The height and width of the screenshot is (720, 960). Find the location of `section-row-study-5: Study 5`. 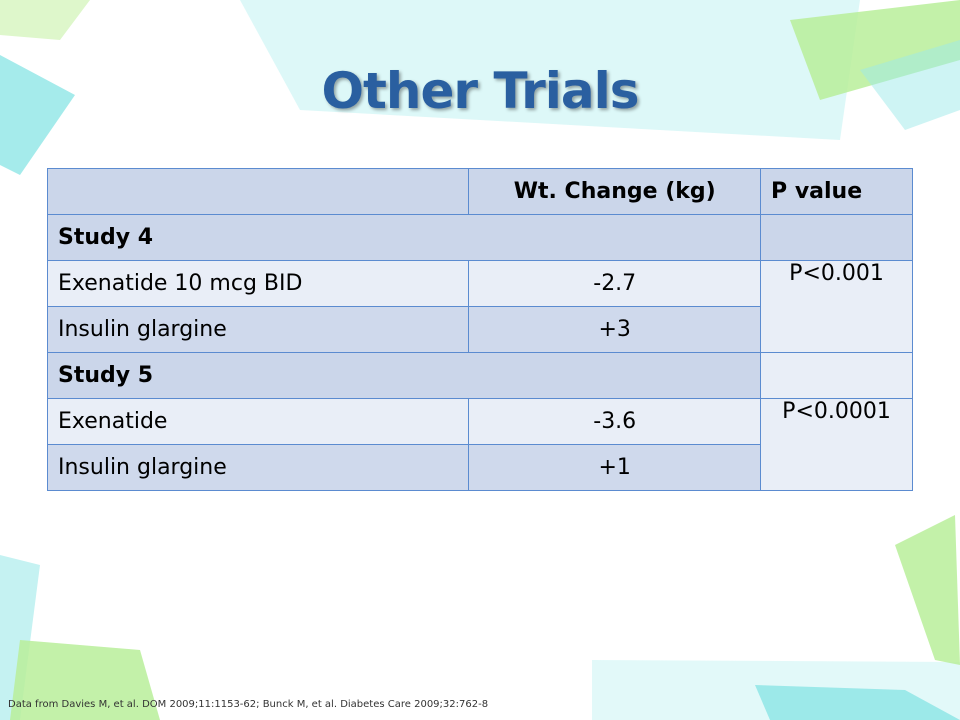

section-row-study-5: Study 5 is located at coordinates (479, 375).